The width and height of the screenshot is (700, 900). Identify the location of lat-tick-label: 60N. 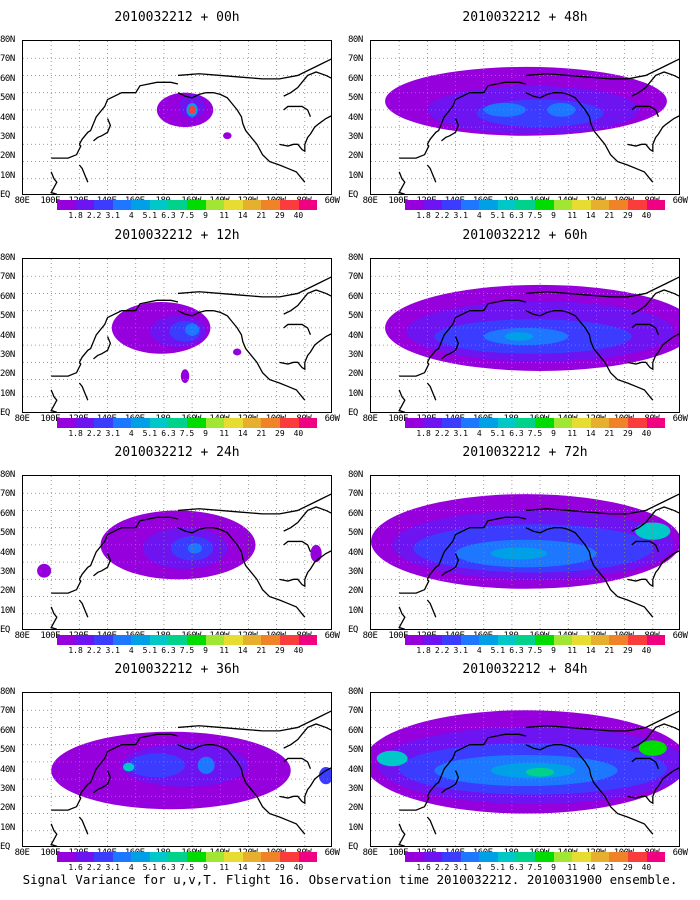
(355, 78).